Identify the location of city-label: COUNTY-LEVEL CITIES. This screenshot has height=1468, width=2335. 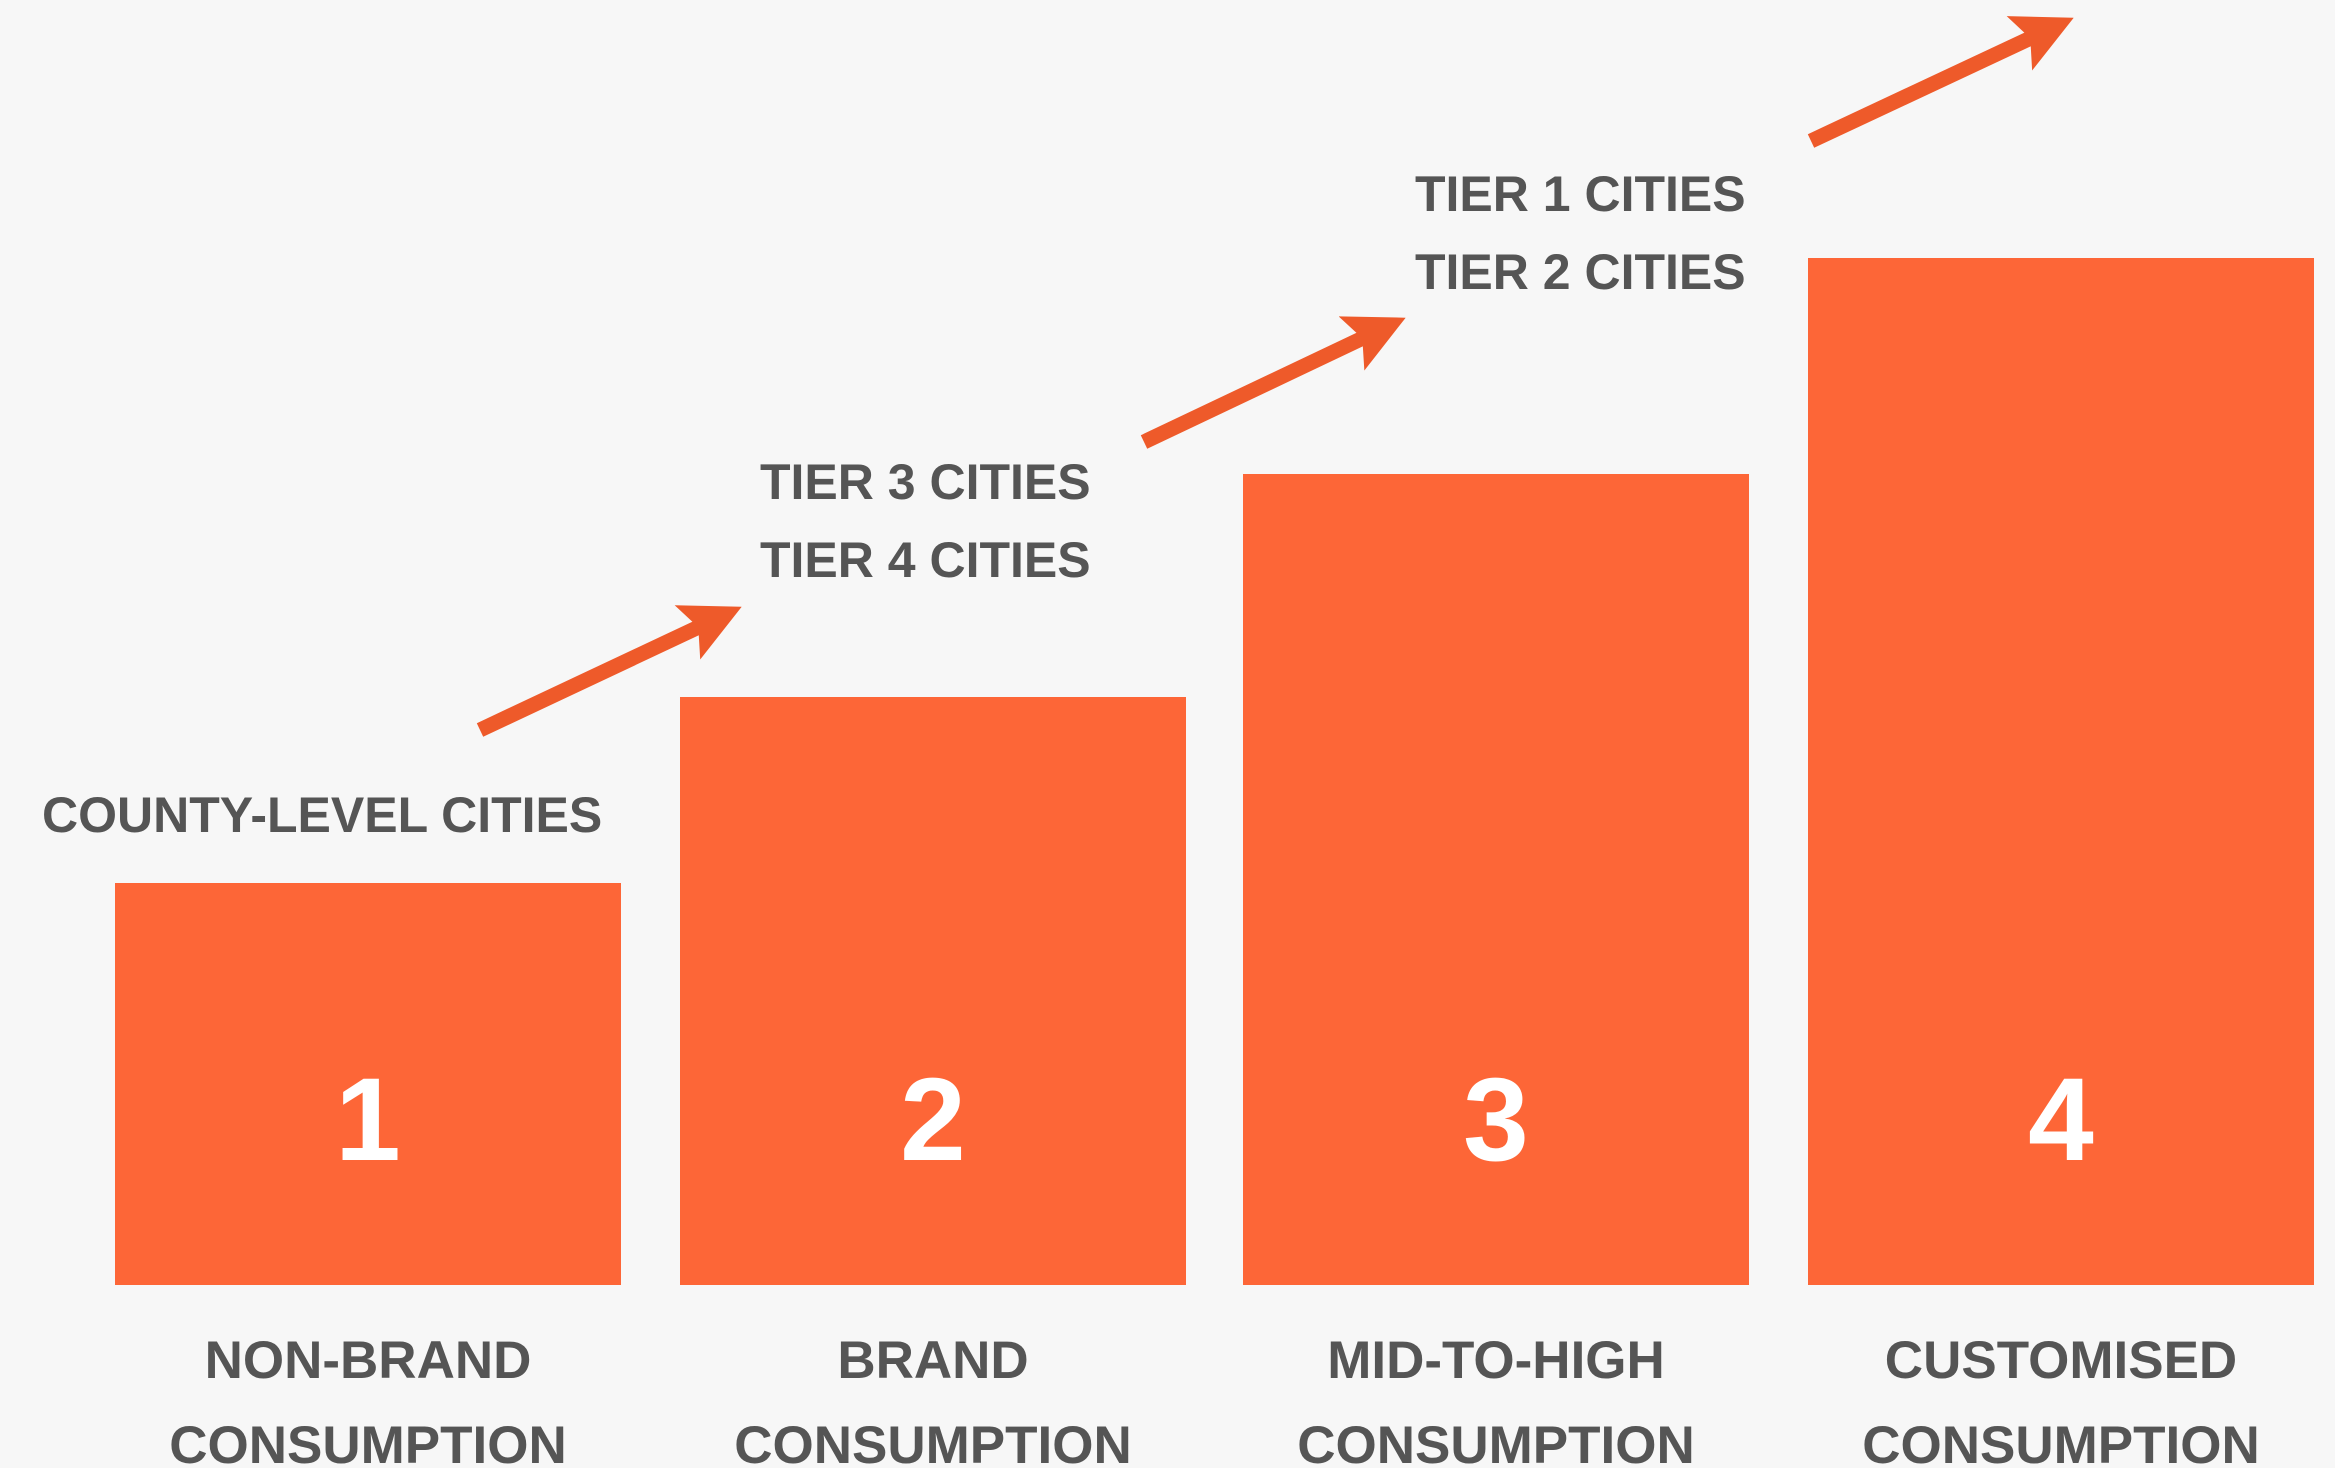
(322, 815).